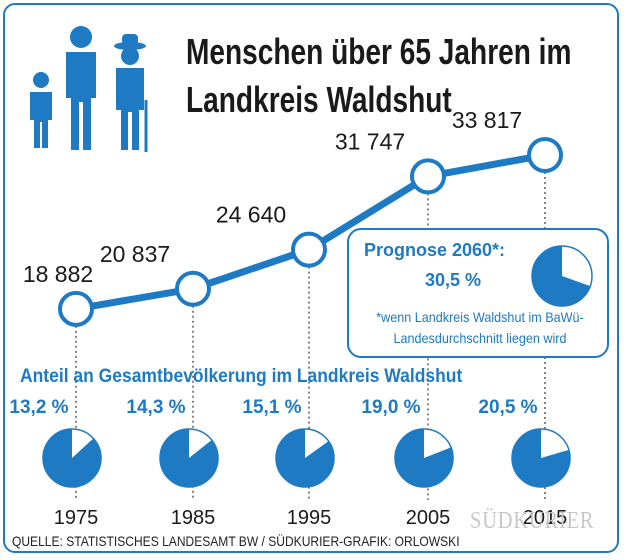 This screenshot has height=560, width=626. I want to click on x-tick-1995: 1995, so click(309, 518).